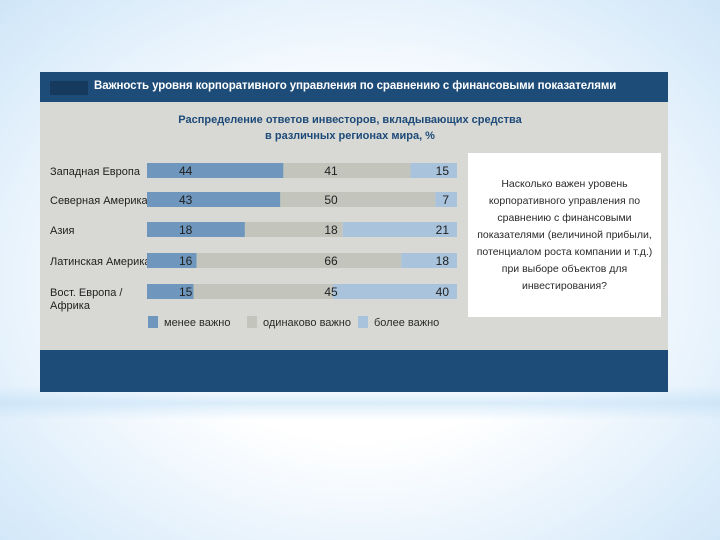  Describe the element at coordinates (307, 323) in the screenshot. I see `legend-label: одинаково важно` at that location.